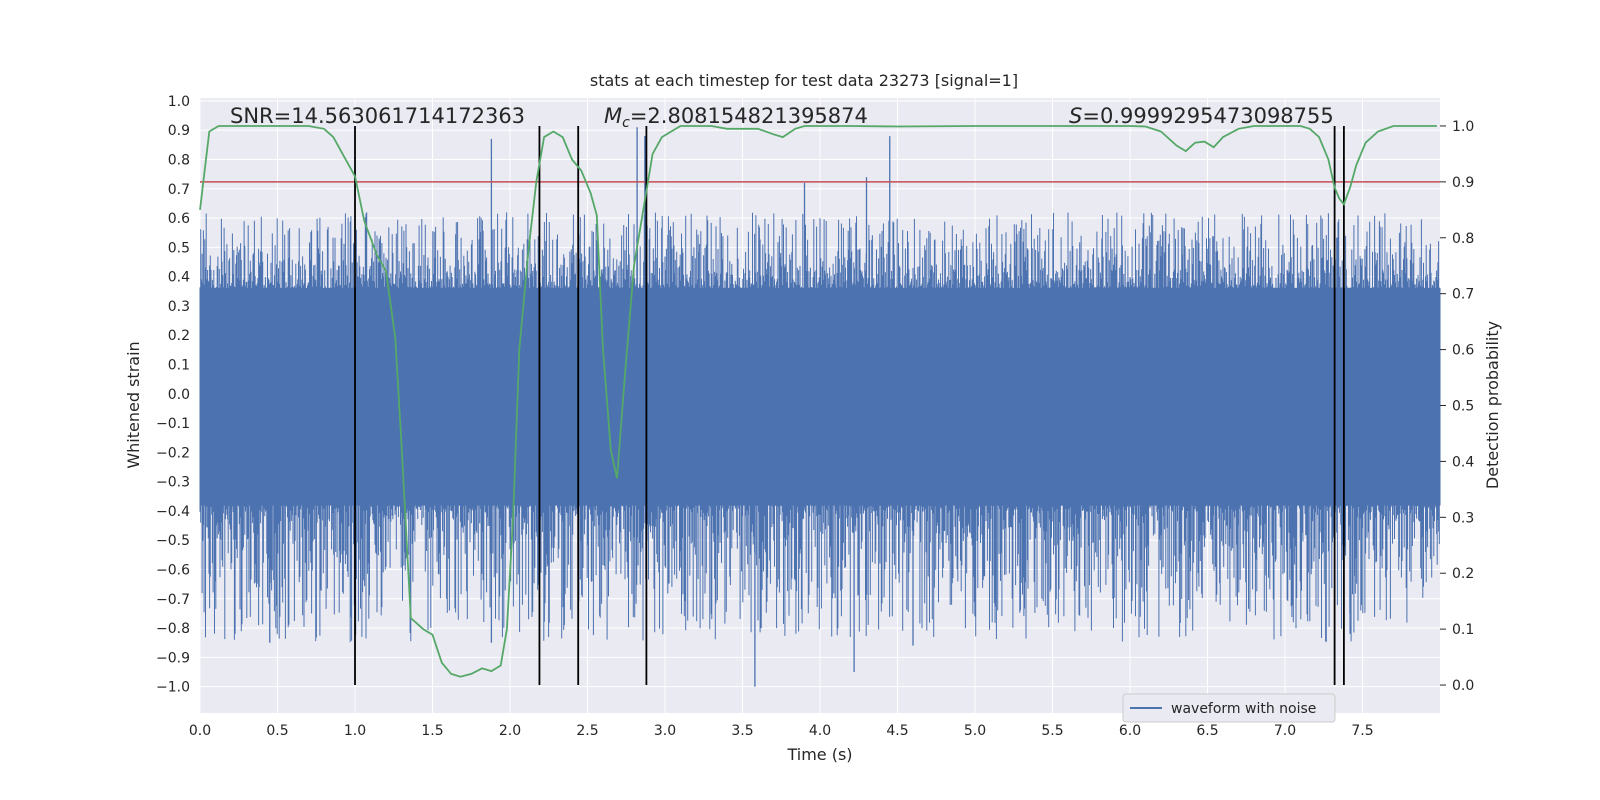 The width and height of the screenshot is (1600, 800). I want to click on x-tick-label: 2.5, so click(587, 731).